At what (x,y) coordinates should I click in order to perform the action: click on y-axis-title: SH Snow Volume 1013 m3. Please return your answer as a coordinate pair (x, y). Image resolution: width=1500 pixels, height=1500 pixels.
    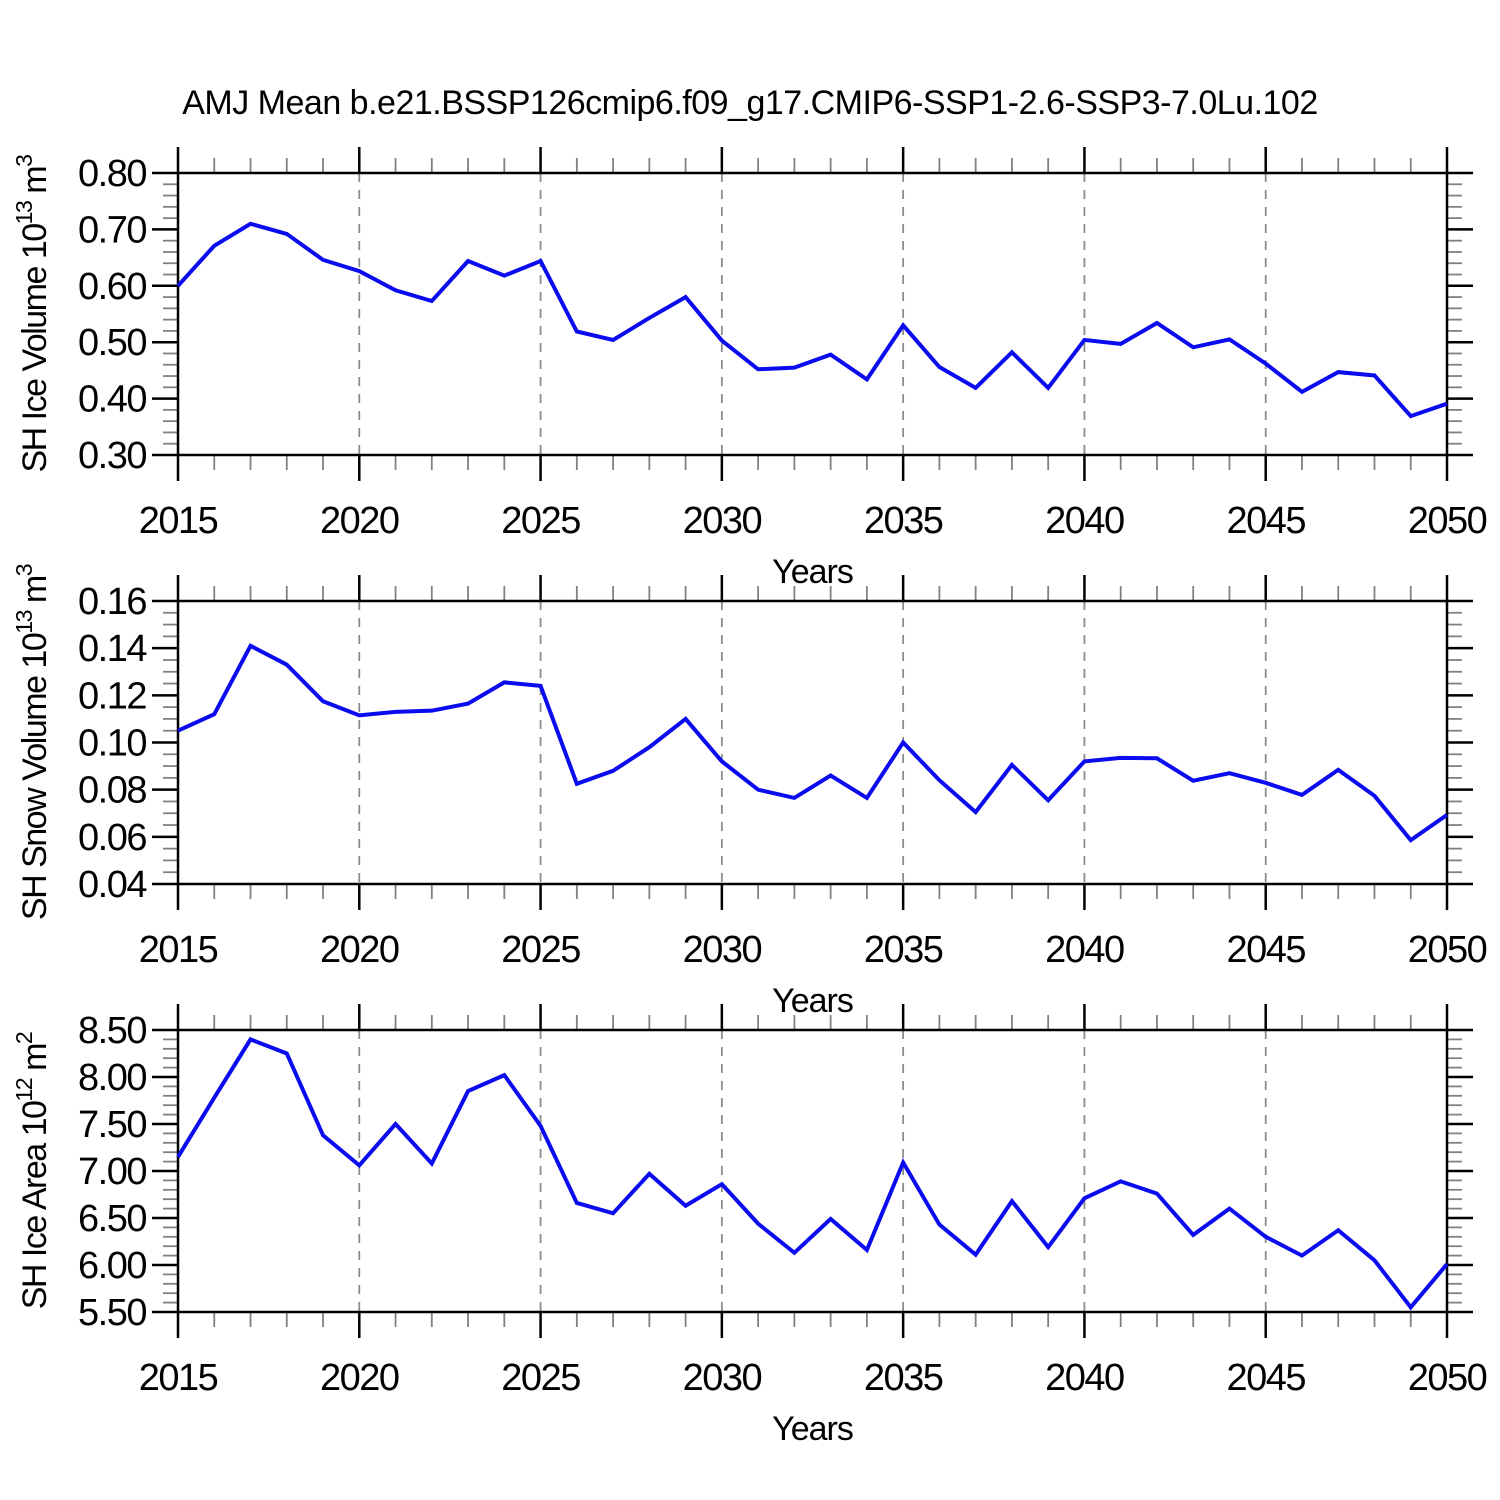
    Looking at the image, I should click on (32, 742).